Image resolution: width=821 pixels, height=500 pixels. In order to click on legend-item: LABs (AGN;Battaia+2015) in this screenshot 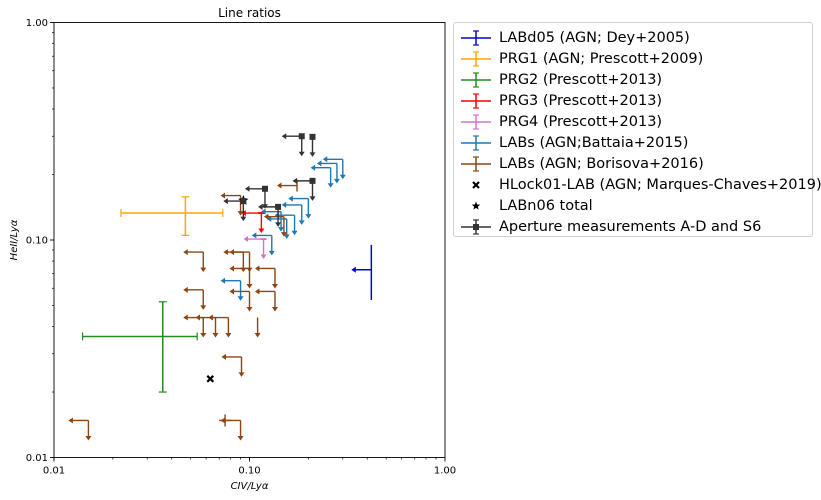, I will do `click(571, 142)`.